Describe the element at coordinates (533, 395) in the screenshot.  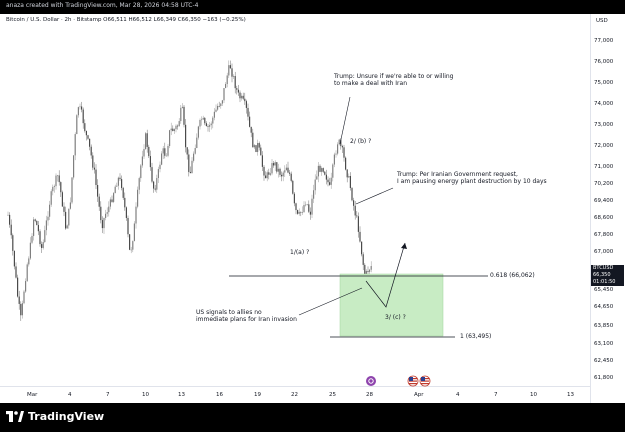
I see `time-axis-label: 10` at that location.